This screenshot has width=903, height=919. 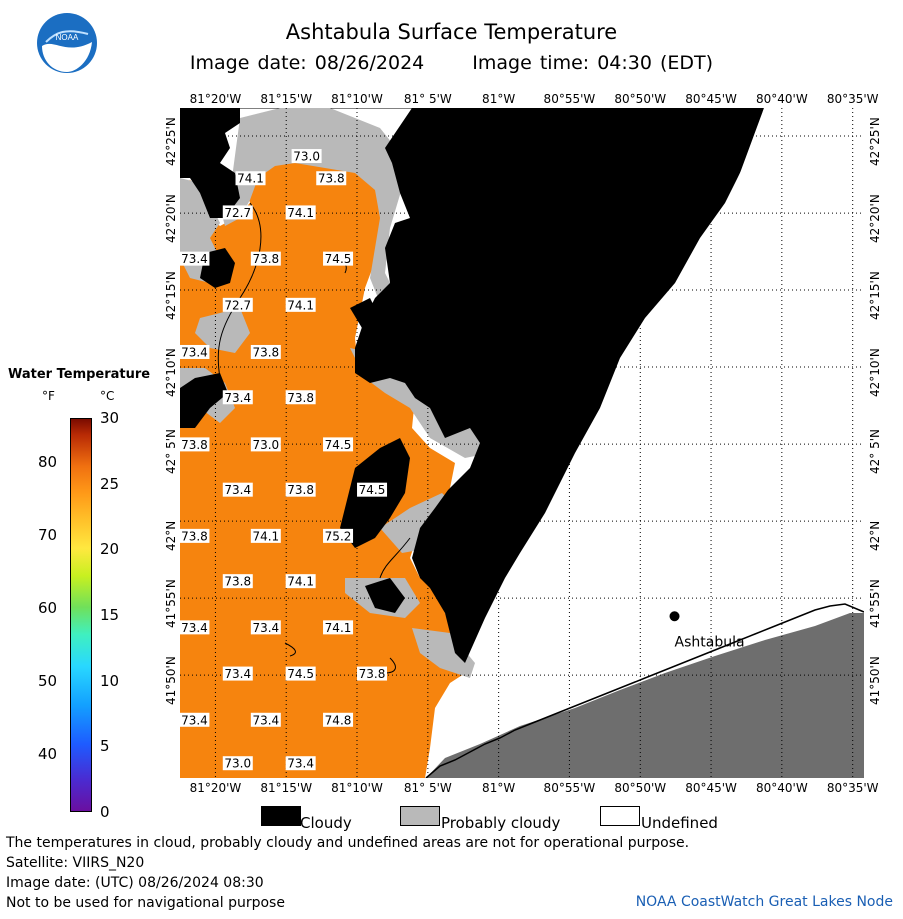 What do you see at coordinates (171, 681) in the screenshot?
I see `latitude-tick-left: 41°50'N` at bounding box center [171, 681].